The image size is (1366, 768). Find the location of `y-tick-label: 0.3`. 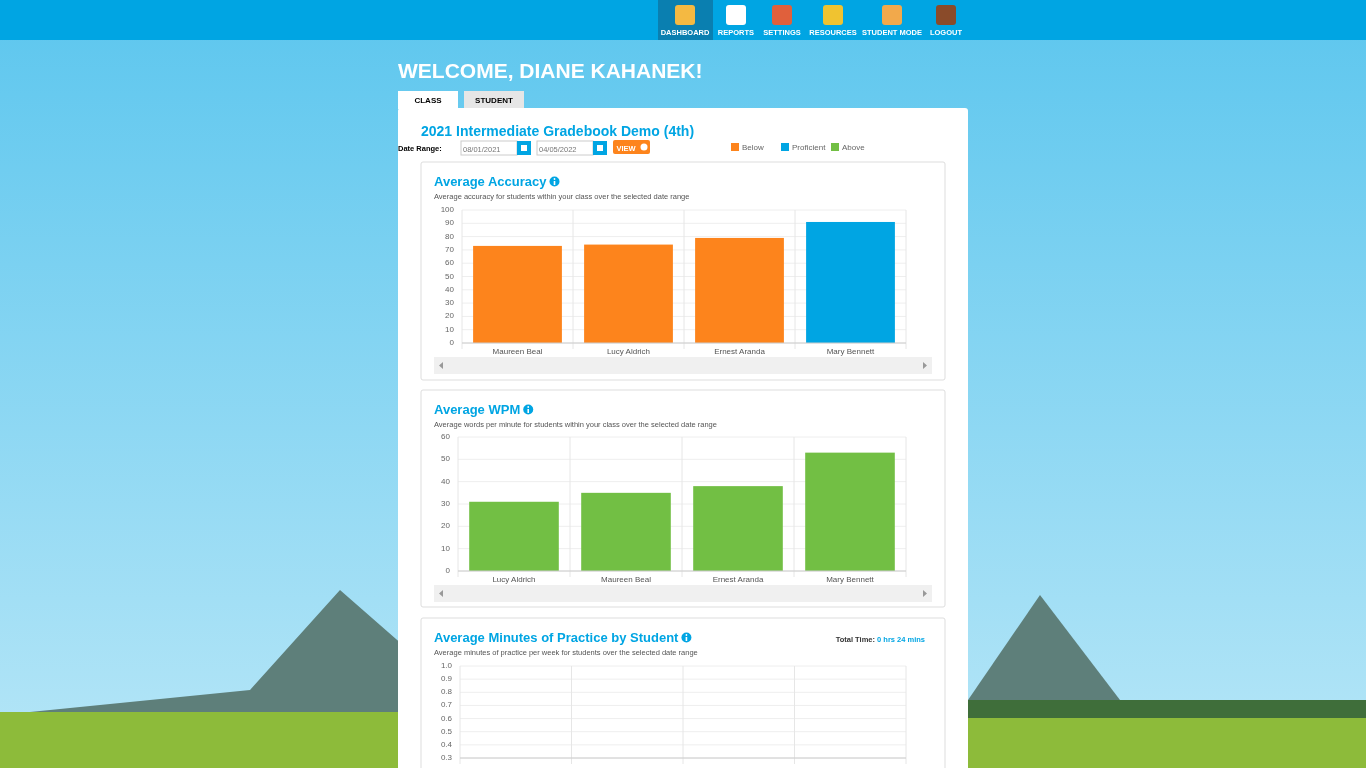

y-tick-label: 0.3 is located at coordinates (446, 757).